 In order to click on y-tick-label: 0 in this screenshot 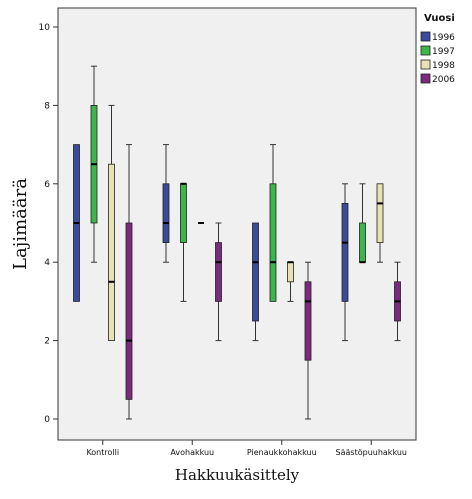, I will do `click(47, 420)`.